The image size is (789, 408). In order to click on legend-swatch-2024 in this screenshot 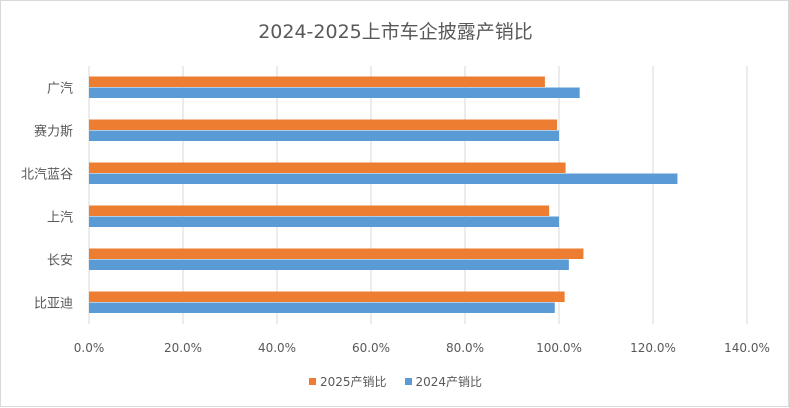, I will do `click(408, 381)`.